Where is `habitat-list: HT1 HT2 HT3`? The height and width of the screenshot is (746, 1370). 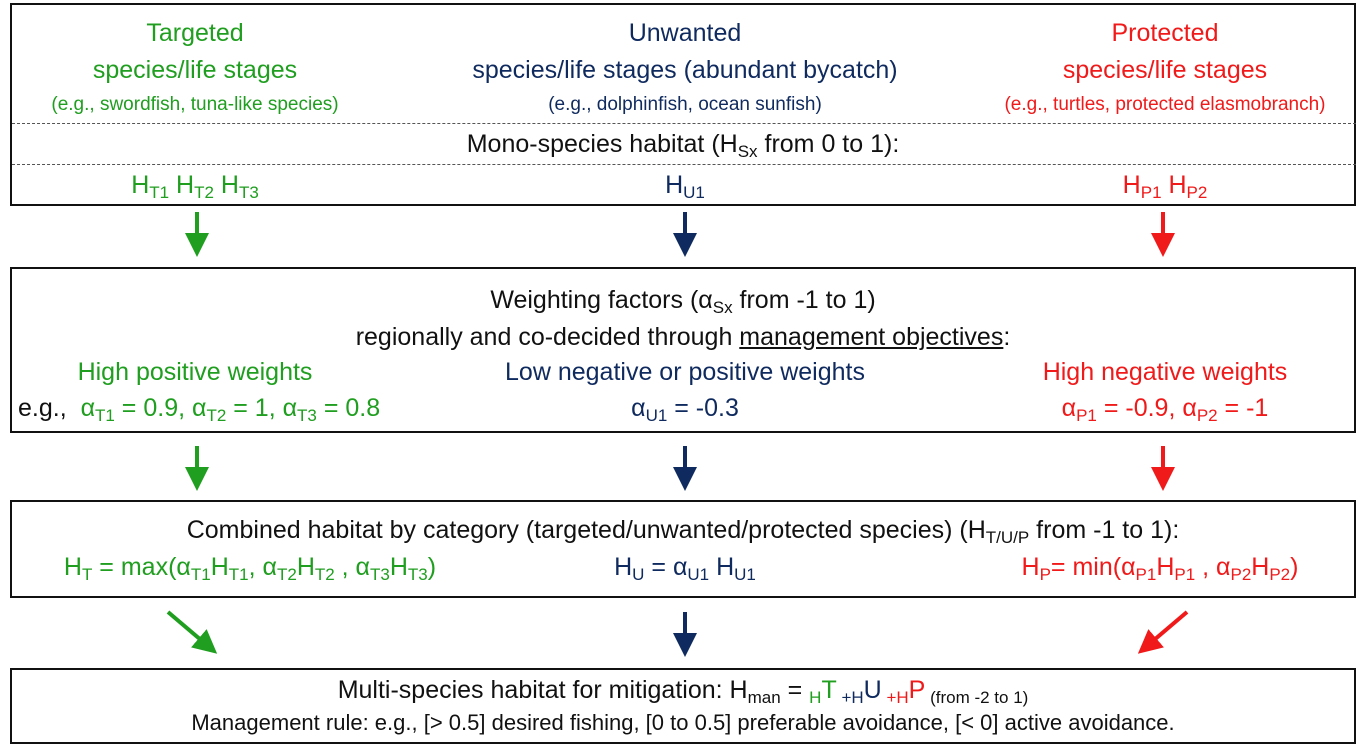 habitat-list: HT1 HT2 HT3 is located at coordinates (247, 185).